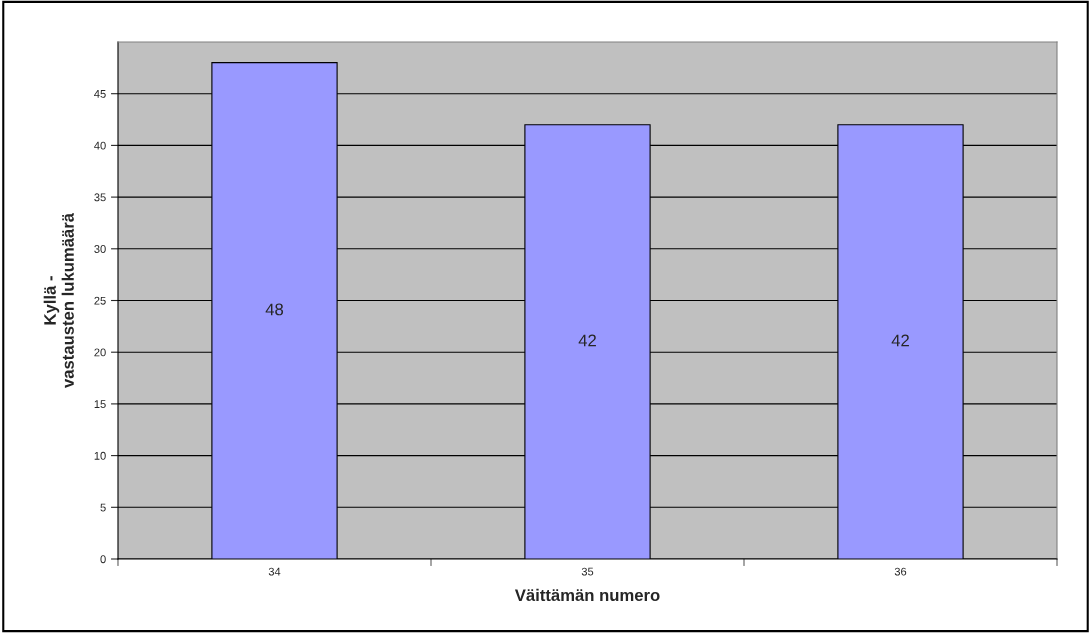 This screenshot has height=633, width=1091. I want to click on y-tick-label: 25, so click(100, 300).